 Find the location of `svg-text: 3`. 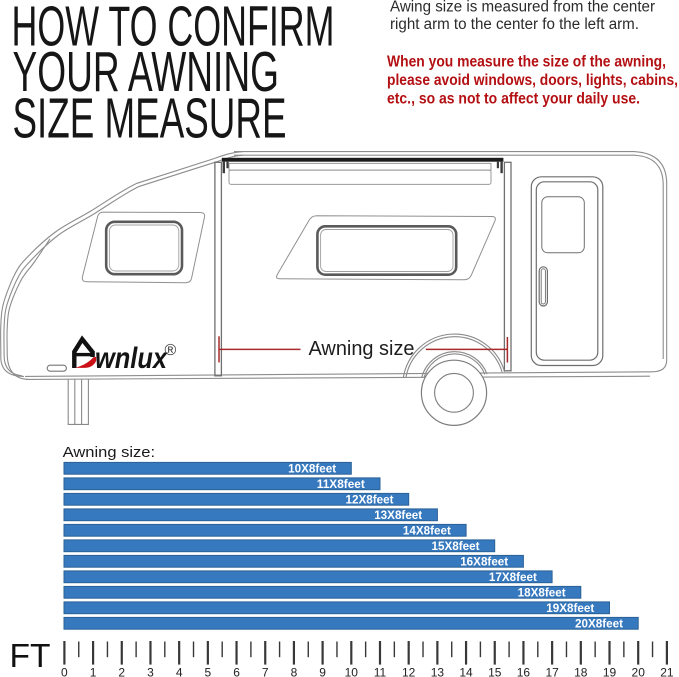

svg-text: 3 is located at coordinates (150, 671).